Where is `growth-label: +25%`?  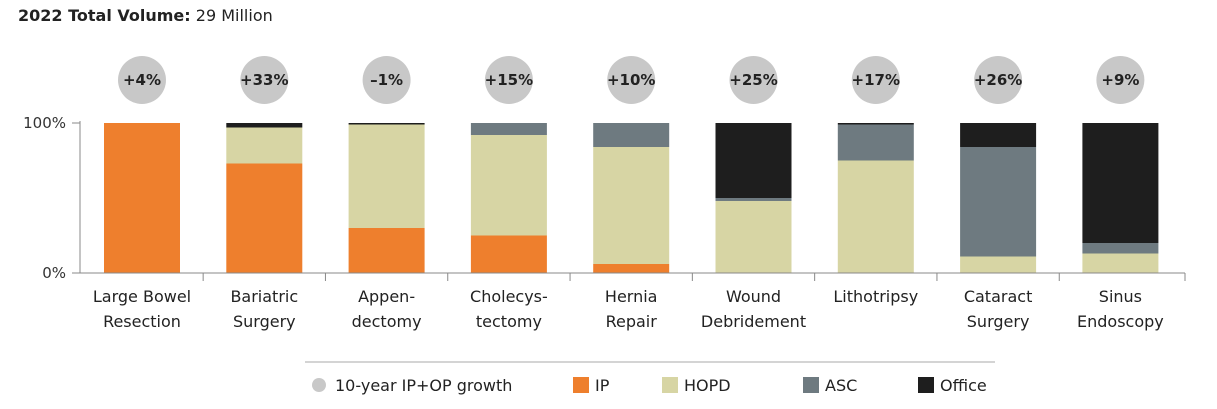
growth-label: +25% is located at coordinates (753, 80).